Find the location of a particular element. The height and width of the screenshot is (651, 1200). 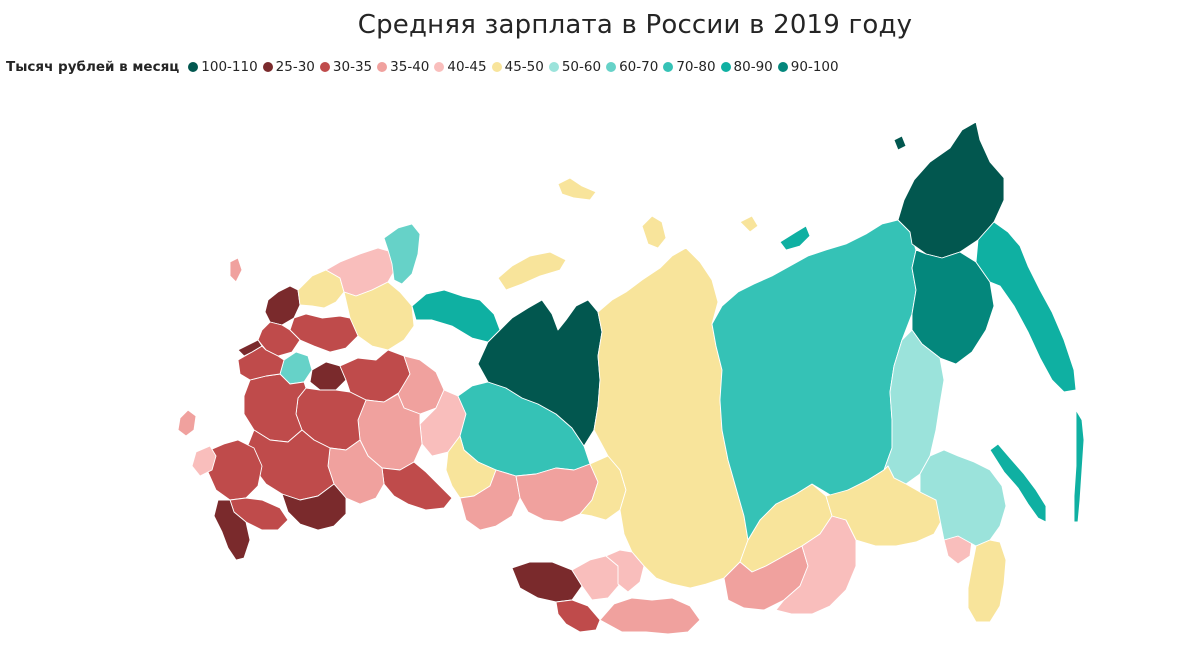

legend-item-50-60: 50-60 is located at coordinates (575, 67).